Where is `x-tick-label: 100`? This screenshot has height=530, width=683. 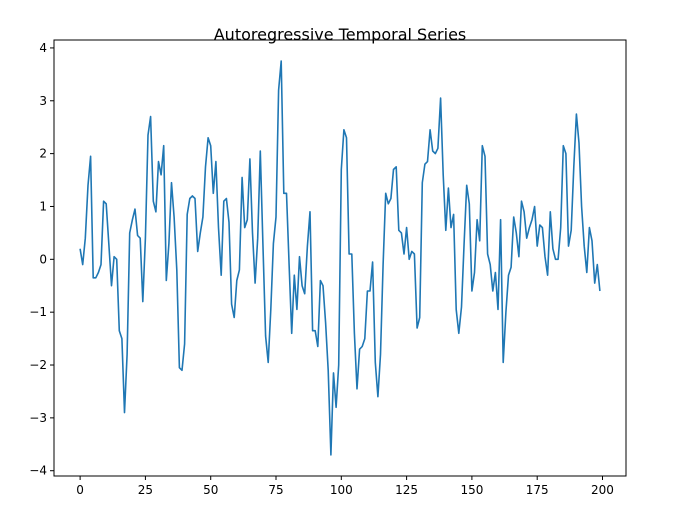
x-tick-label: 100 is located at coordinates (341, 490).